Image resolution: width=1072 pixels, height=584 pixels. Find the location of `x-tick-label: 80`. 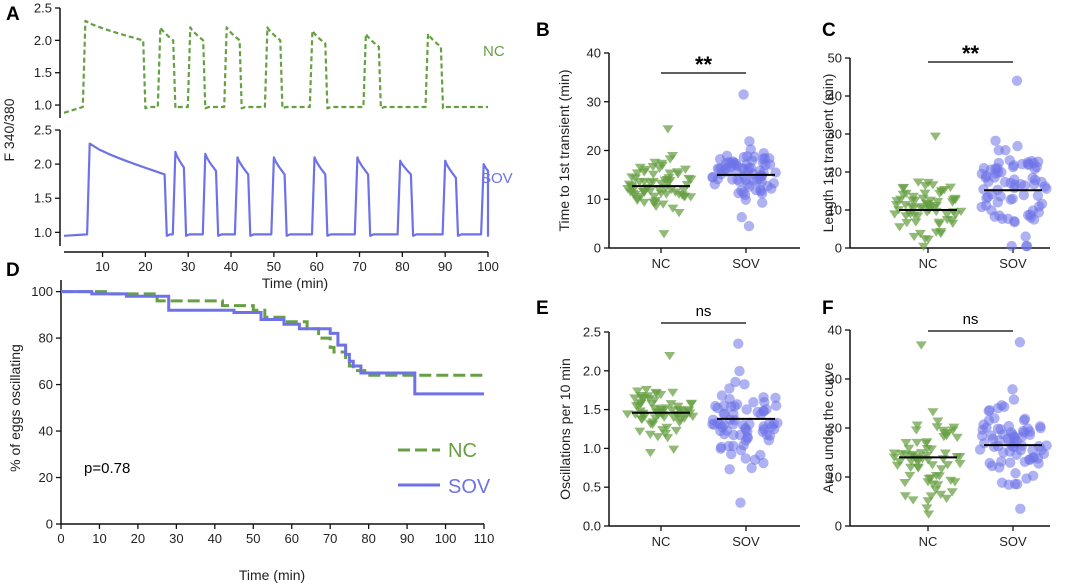

x-tick-label: 80 is located at coordinates (402, 266).